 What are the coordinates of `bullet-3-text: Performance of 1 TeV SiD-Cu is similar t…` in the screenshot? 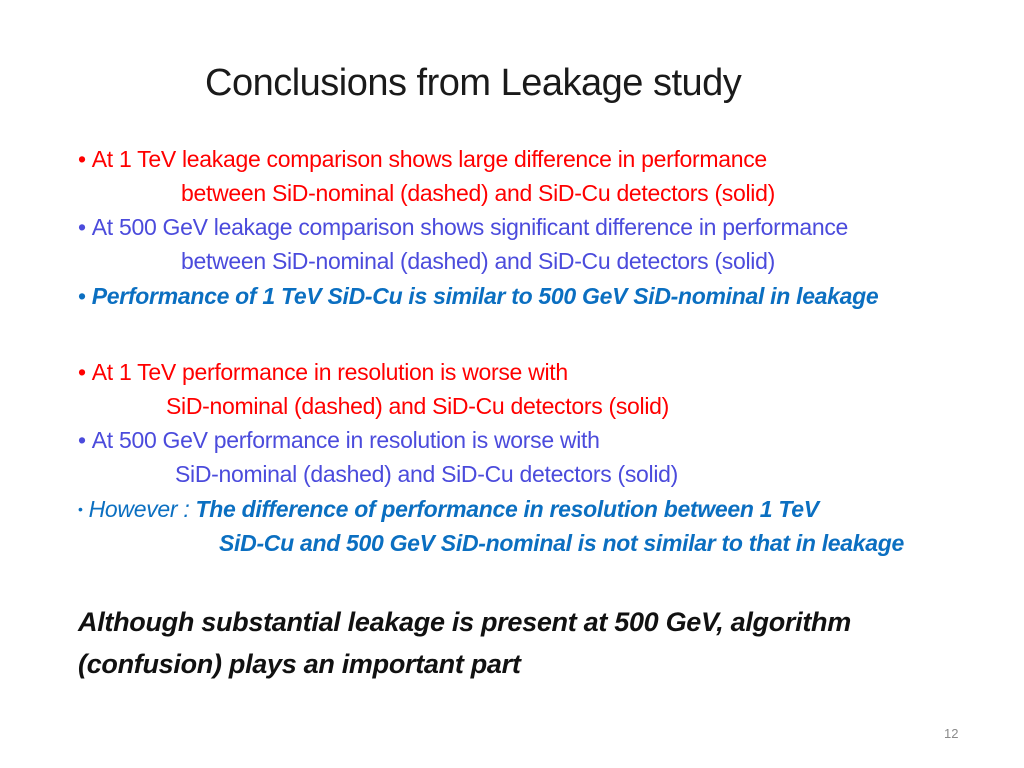 It's located at (485, 296).